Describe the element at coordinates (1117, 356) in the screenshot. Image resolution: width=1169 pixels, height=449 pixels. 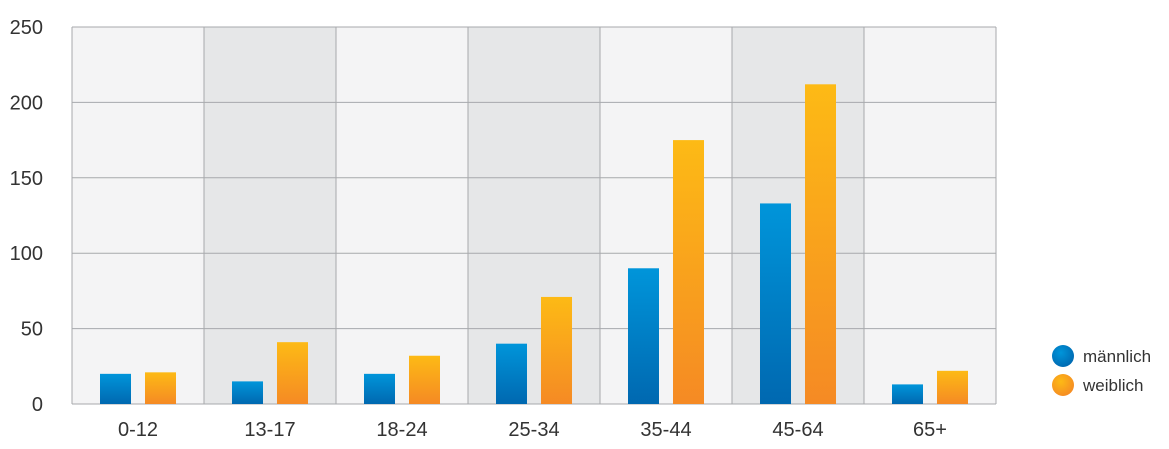
I see `legend-label: männlich` at that location.